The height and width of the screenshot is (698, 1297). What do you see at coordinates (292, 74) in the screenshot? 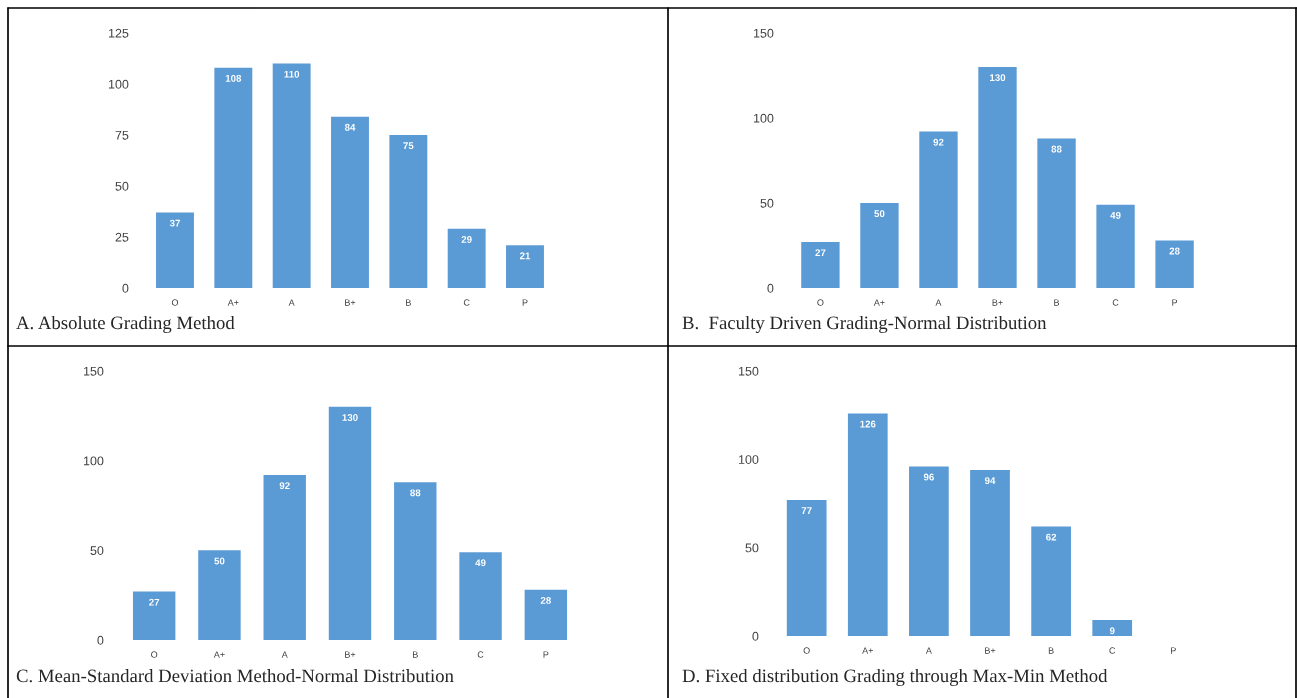
I see `data-label: 110` at bounding box center [292, 74].